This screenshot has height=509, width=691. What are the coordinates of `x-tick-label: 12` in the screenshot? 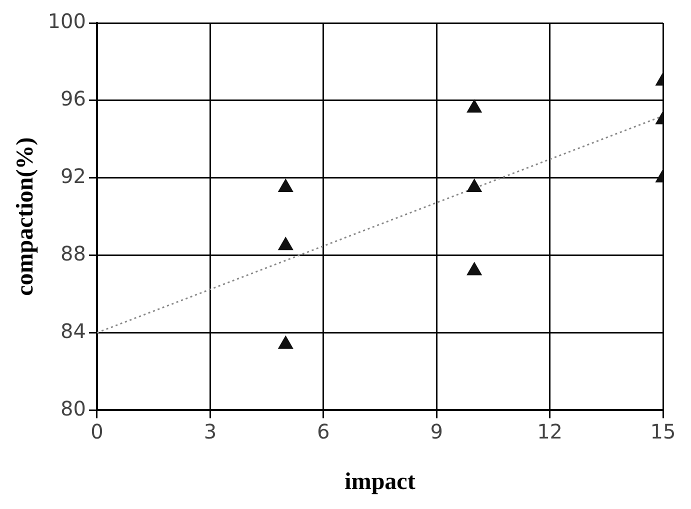 It's located at (550, 431).